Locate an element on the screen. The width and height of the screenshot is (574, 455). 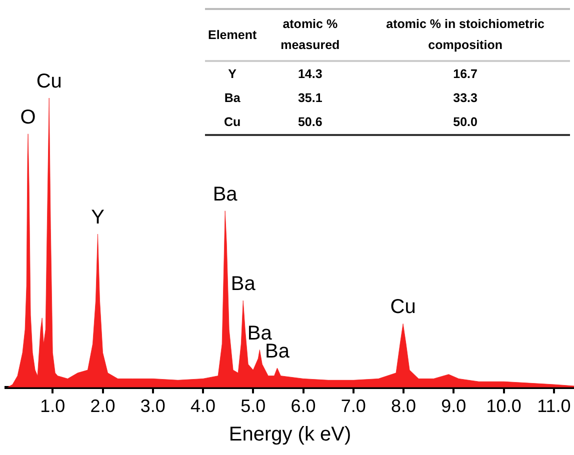
text: 16.7 is located at coordinates (465, 74).